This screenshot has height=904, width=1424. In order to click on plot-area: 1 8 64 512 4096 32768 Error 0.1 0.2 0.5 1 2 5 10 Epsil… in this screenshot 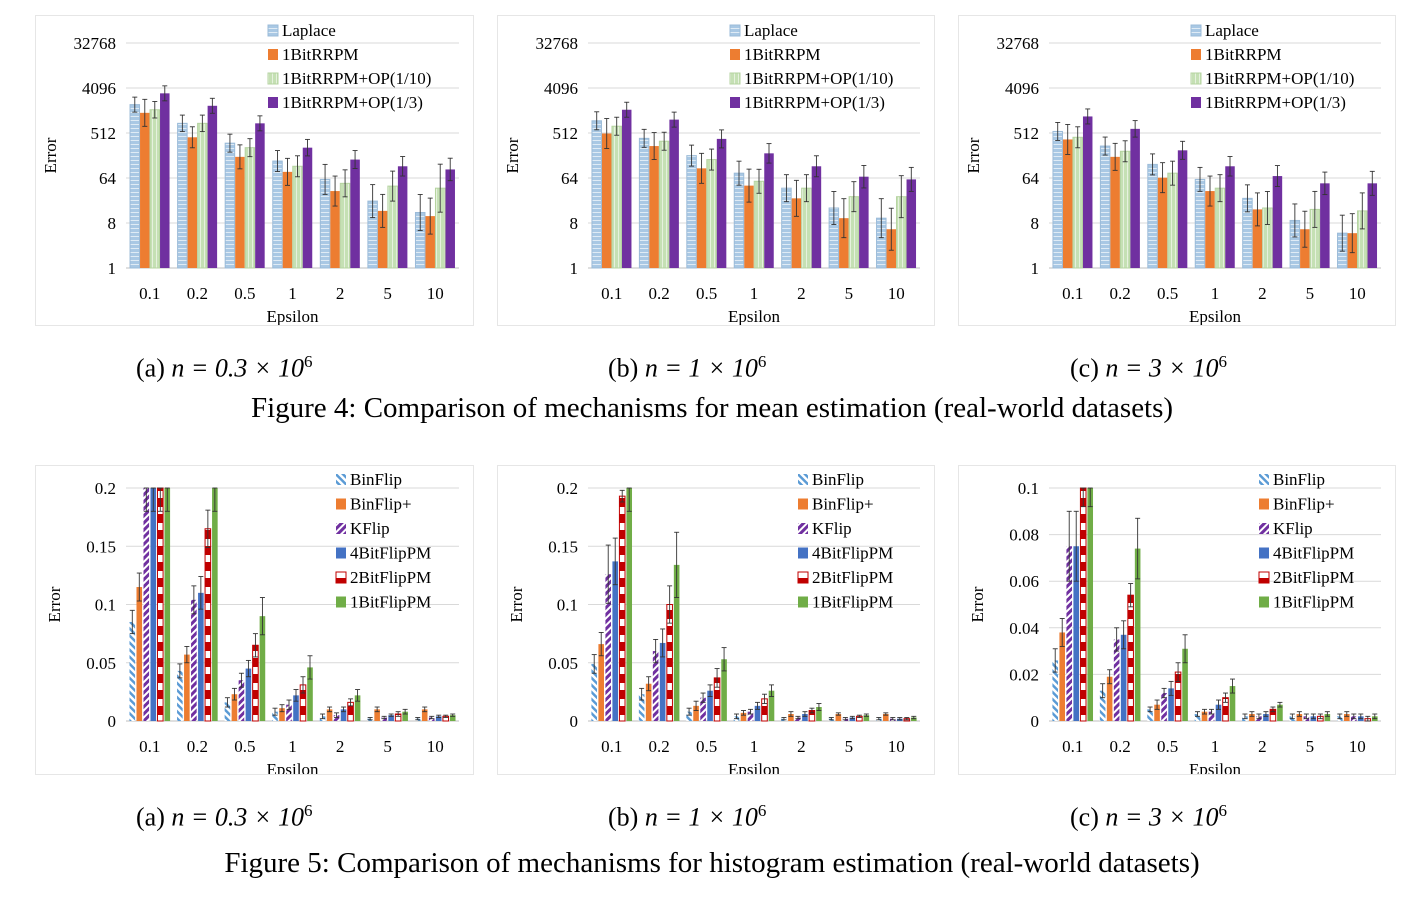, I will do `click(711, 179)`.